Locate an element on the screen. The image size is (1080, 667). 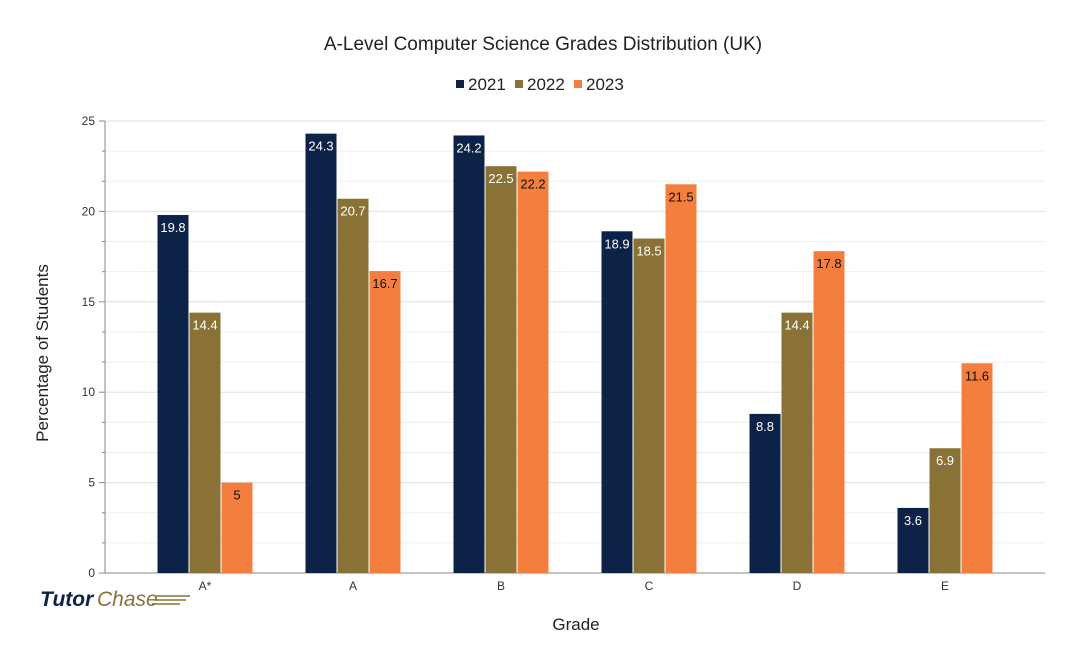
bar-2023-A is located at coordinates (385, 422).